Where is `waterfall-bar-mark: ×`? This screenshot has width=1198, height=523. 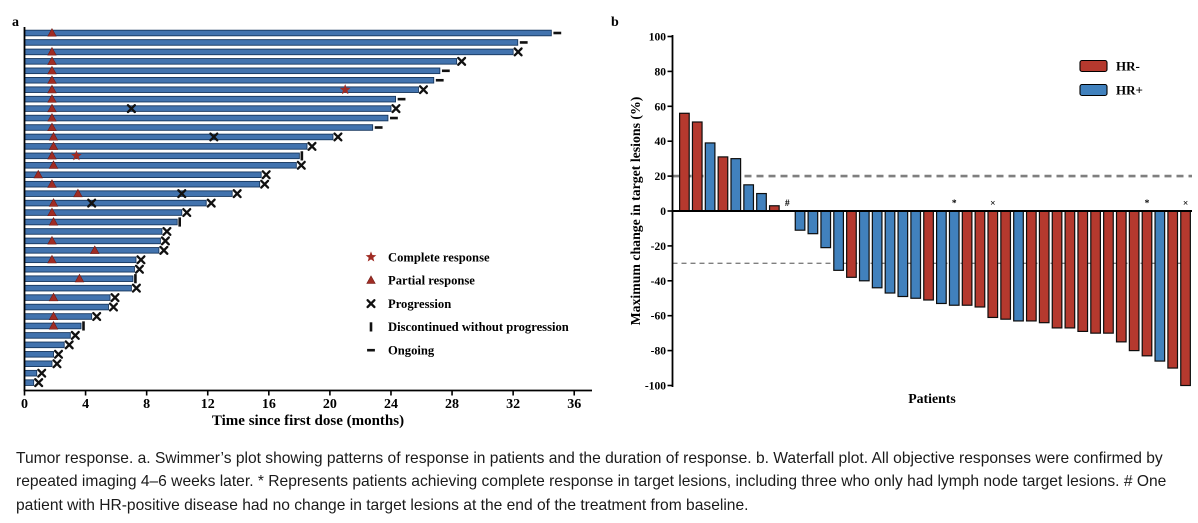
waterfall-bar-mark: × is located at coordinates (1185, 204).